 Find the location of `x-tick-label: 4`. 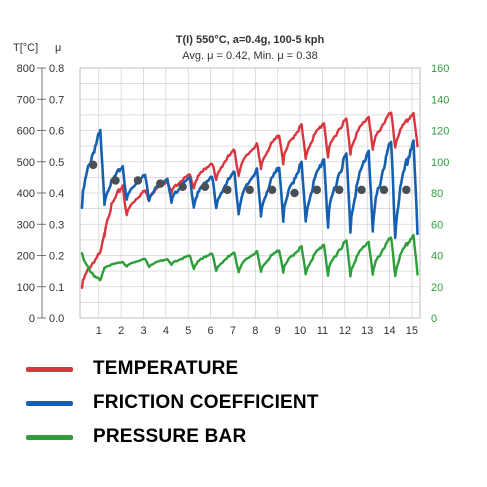

x-tick-label: 4 is located at coordinates (166, 331).